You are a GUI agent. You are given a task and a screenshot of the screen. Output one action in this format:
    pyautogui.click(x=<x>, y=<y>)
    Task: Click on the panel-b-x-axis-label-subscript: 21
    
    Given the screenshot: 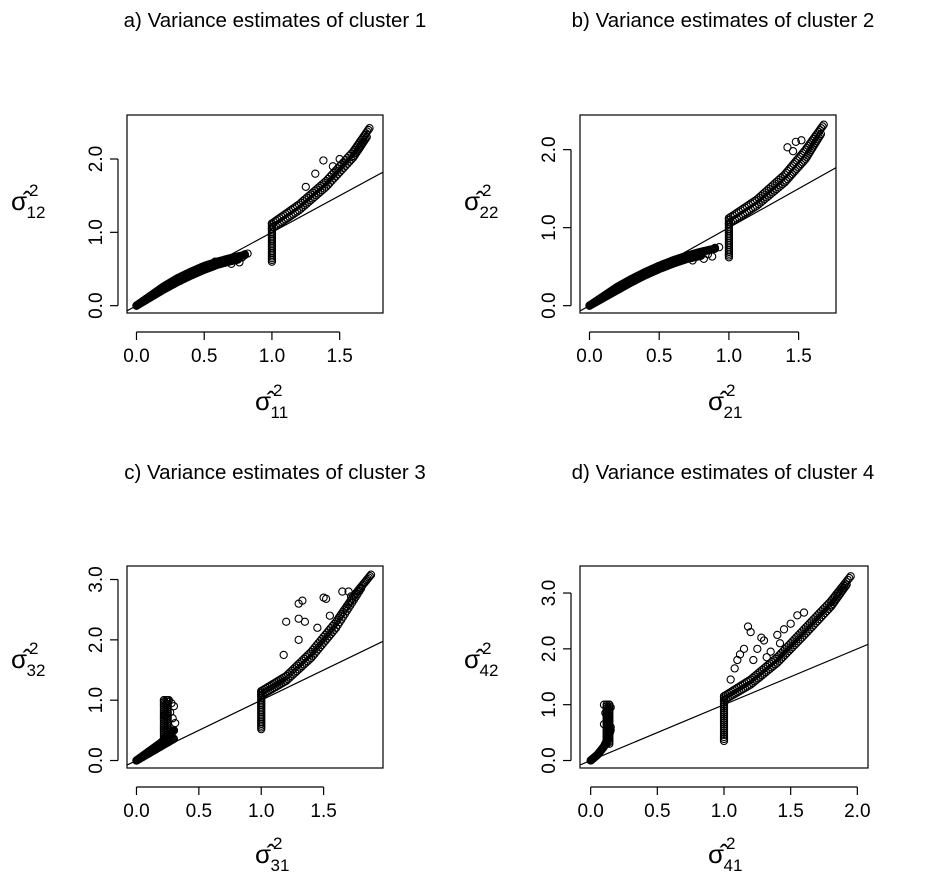 What is the action you would take?
    pyautogui.click(x=733, y=412)
    